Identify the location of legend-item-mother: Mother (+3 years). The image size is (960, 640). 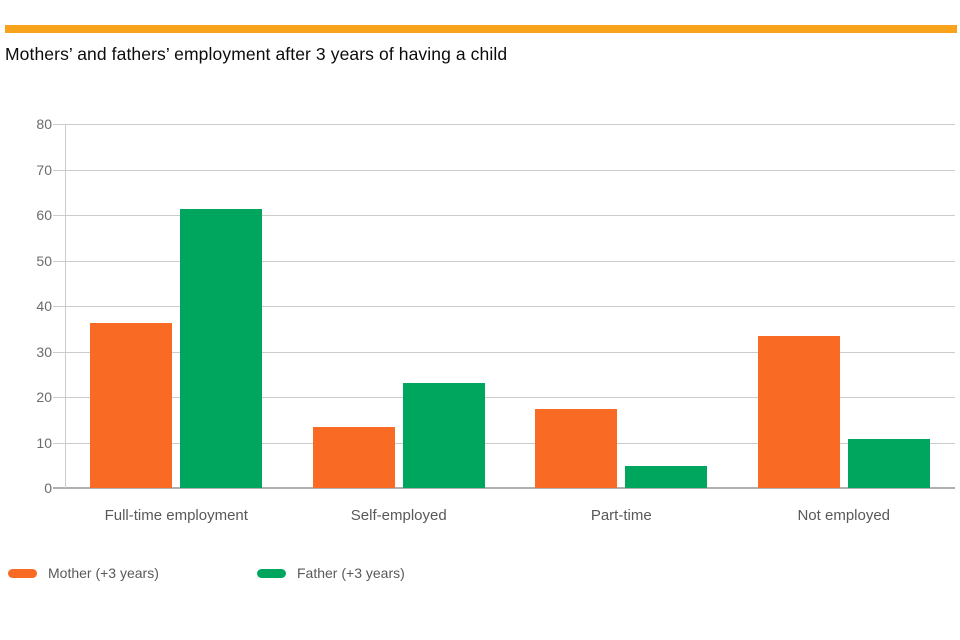
(83, 573).